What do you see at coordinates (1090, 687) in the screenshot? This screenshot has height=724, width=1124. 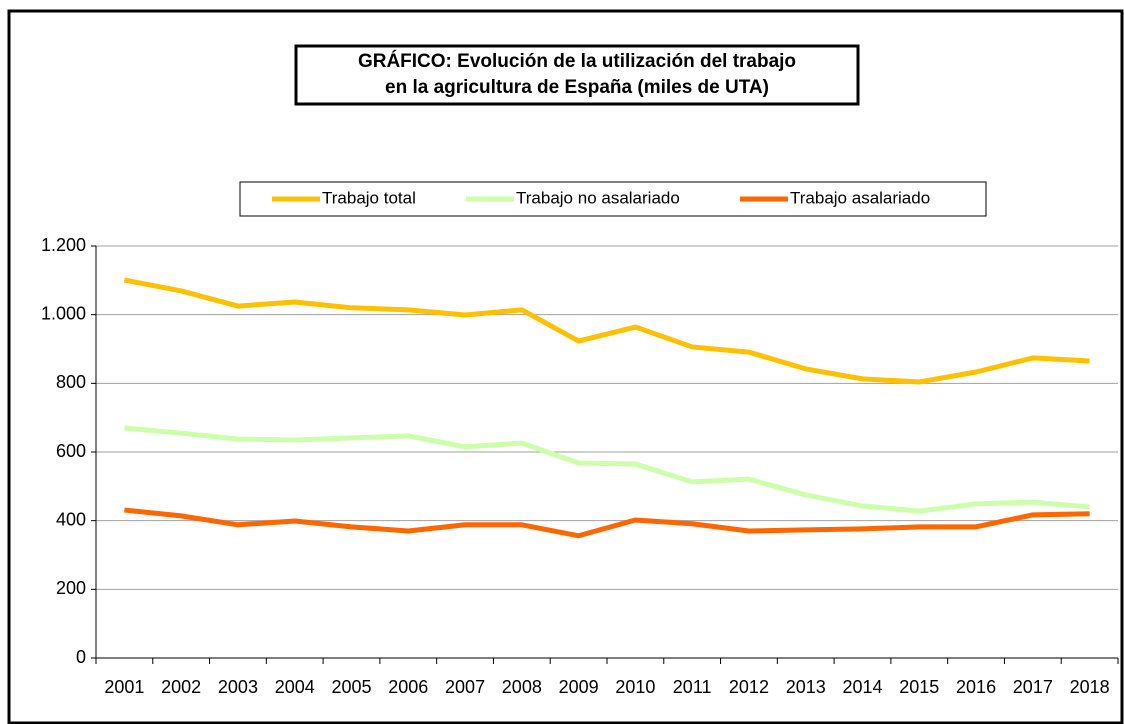 I see `x-tick-label: 2018` at bounding box center [1090, 687].